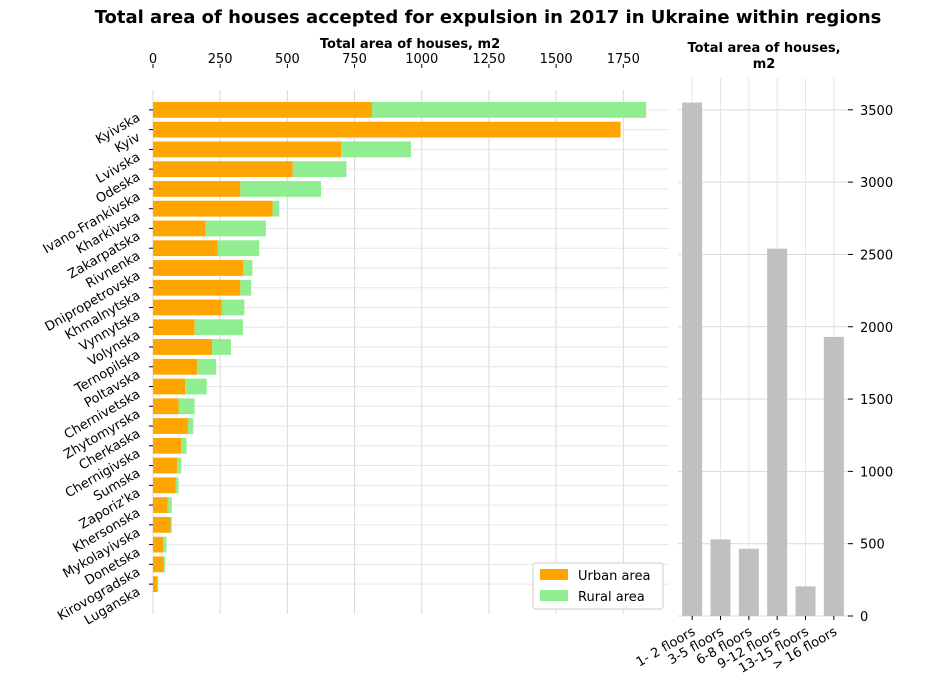  What do you see at coordinates (876, 255) in the screenshot?
I see `y-tick-label: 2500` at bounding box center [876, 255].